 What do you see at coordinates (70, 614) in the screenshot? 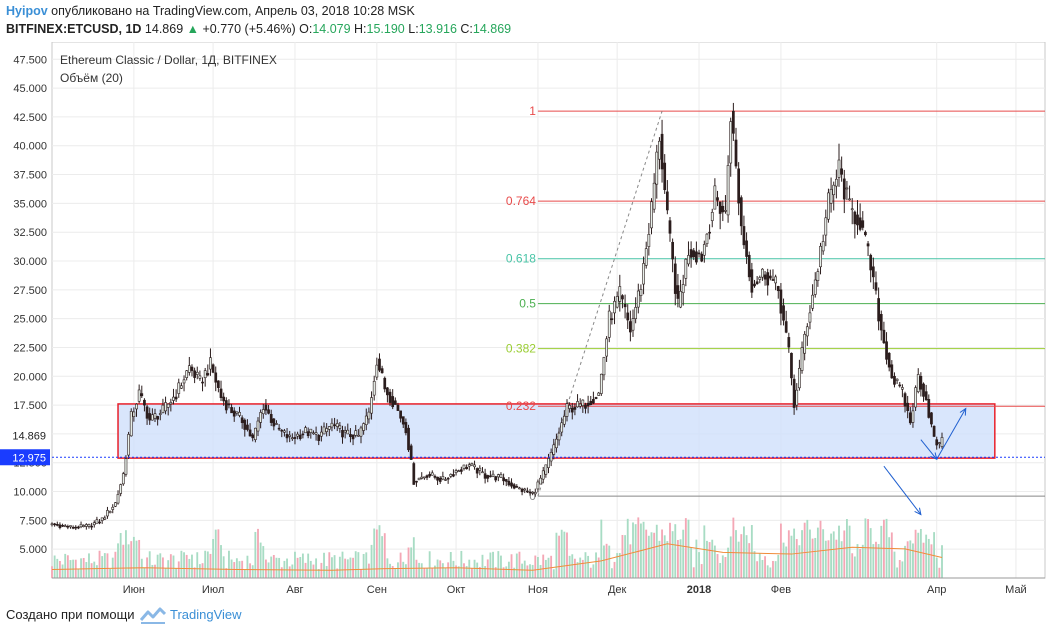
I see `footer-text: Создано при помощи` at bounding box center [70, 614].